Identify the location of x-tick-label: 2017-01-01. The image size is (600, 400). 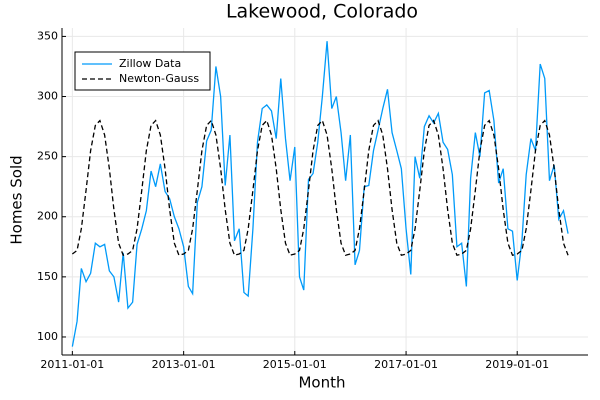
(406, 364).